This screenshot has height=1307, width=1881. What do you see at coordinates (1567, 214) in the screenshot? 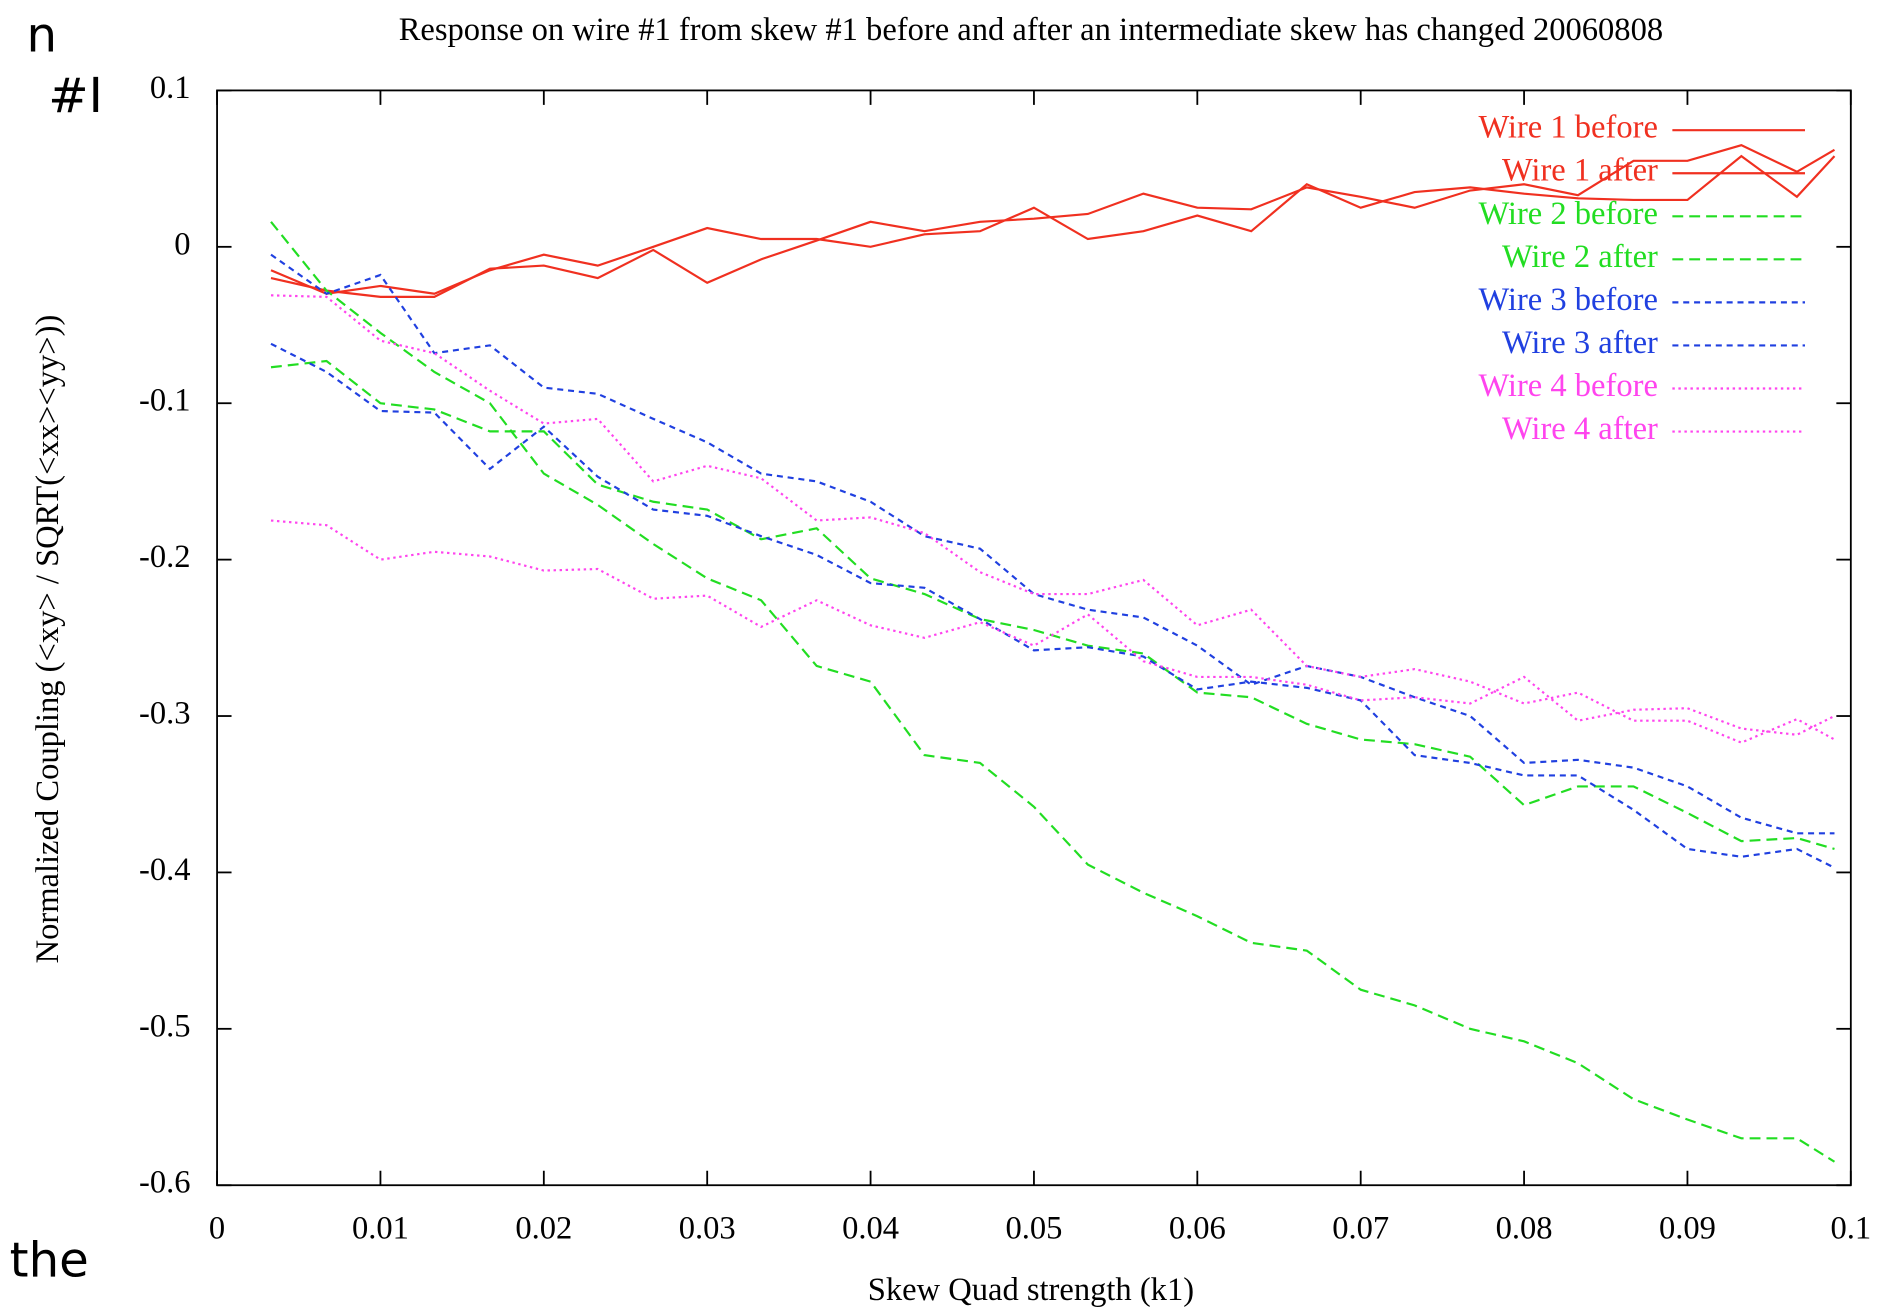
I see `legend-label: Wire 2 before` at bounding box center [1567, 214].